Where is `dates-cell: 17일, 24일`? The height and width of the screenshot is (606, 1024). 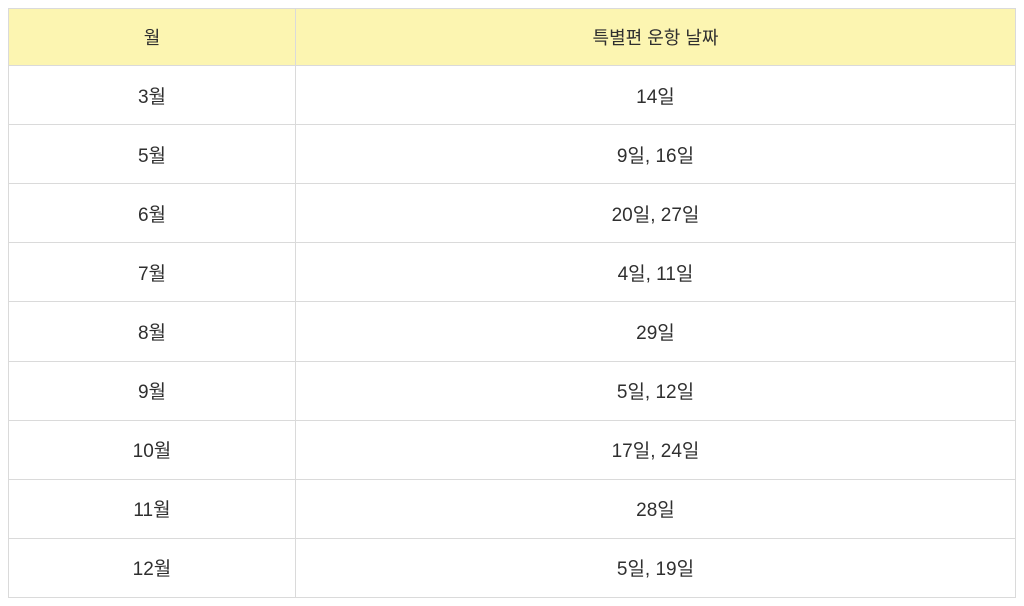 dates-cell: 17일, 24일 is located at coordinates (655, 449).